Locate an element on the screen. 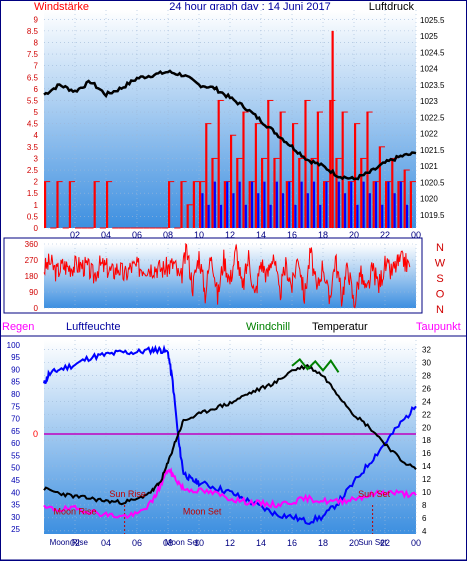  sun-moon-annotations: Moon Rise Sun Rise Moon Set Sun Set is located at coordinates (221, 502).